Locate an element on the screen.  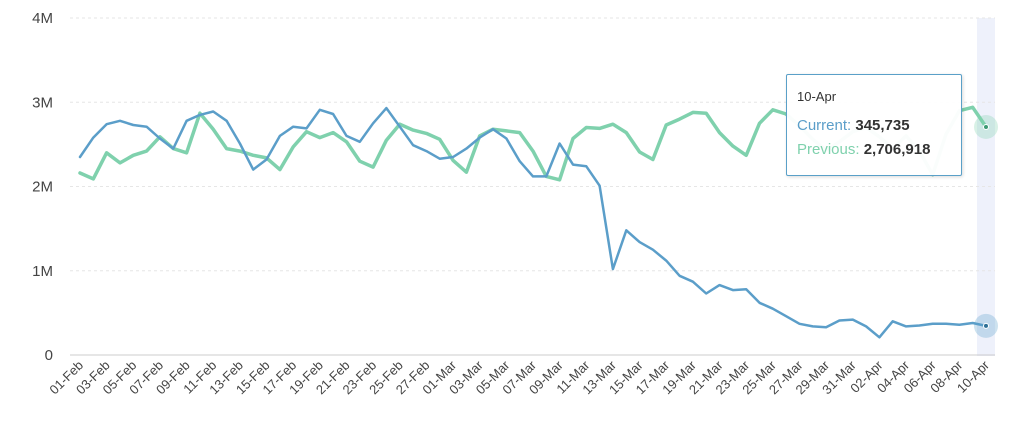
tooltip-previous-row: Previous: 2,706,918 is located at coordinates (874, 150).